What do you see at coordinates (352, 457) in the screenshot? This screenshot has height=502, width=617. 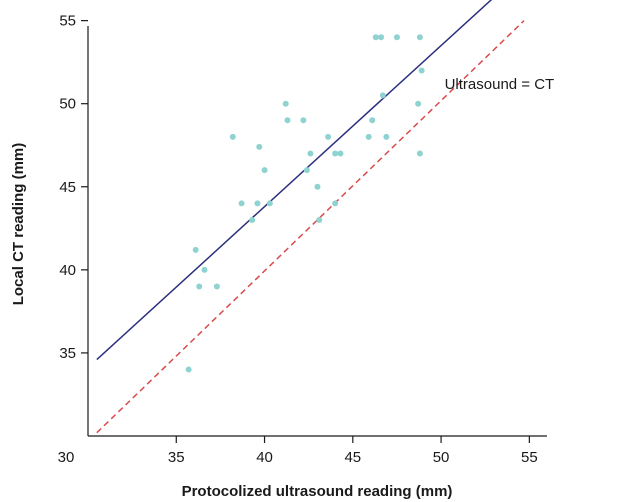 I see `x-tick-label: 45` at bounding box center [352, 457].